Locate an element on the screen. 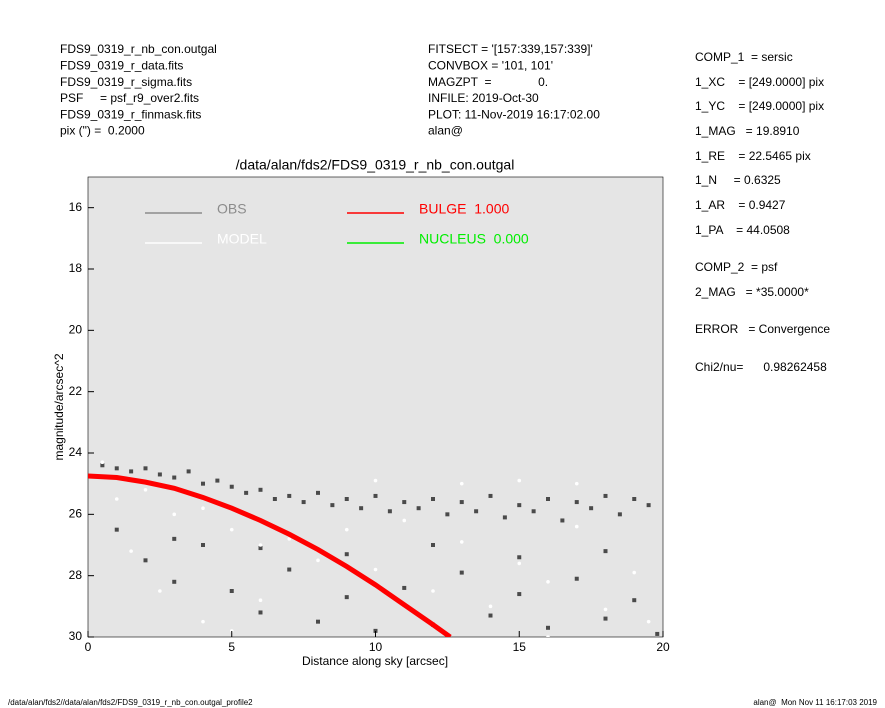  fit-parameter: 1_RE = 22.5465 pix is located at coordinates (753, 156).